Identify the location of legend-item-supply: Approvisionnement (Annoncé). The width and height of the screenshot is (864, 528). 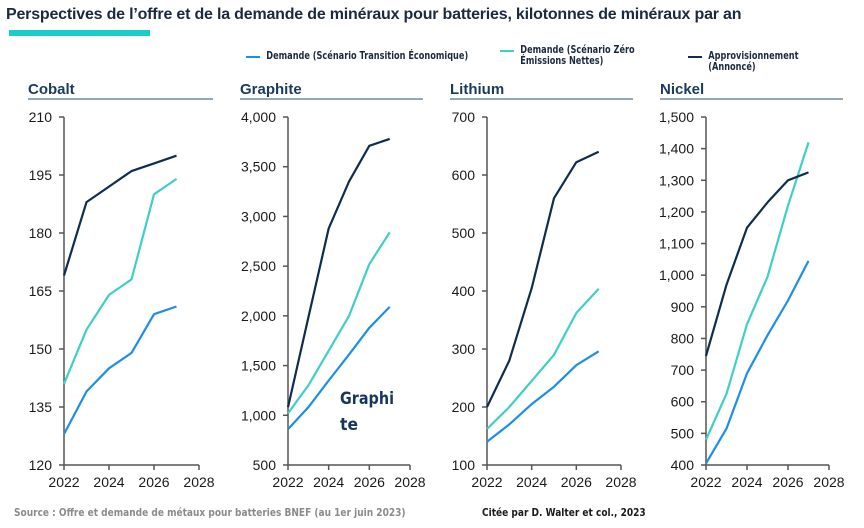
(756, 62).